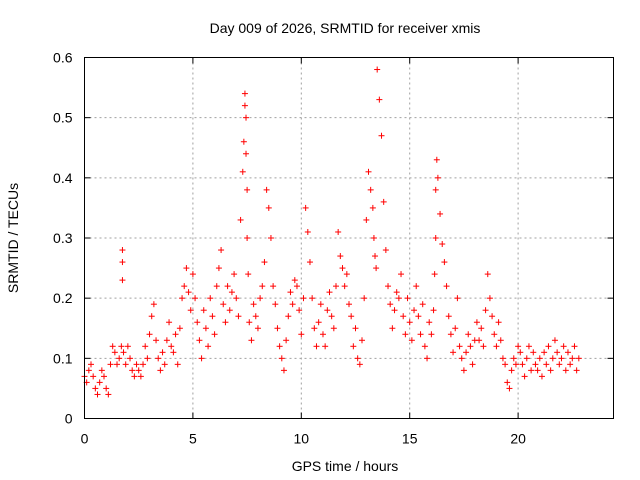 The image size is (640, 480). Describe the element at coordinates (63, 118) in the screenshot. I see `y-tick-label: 0.5` at that location.